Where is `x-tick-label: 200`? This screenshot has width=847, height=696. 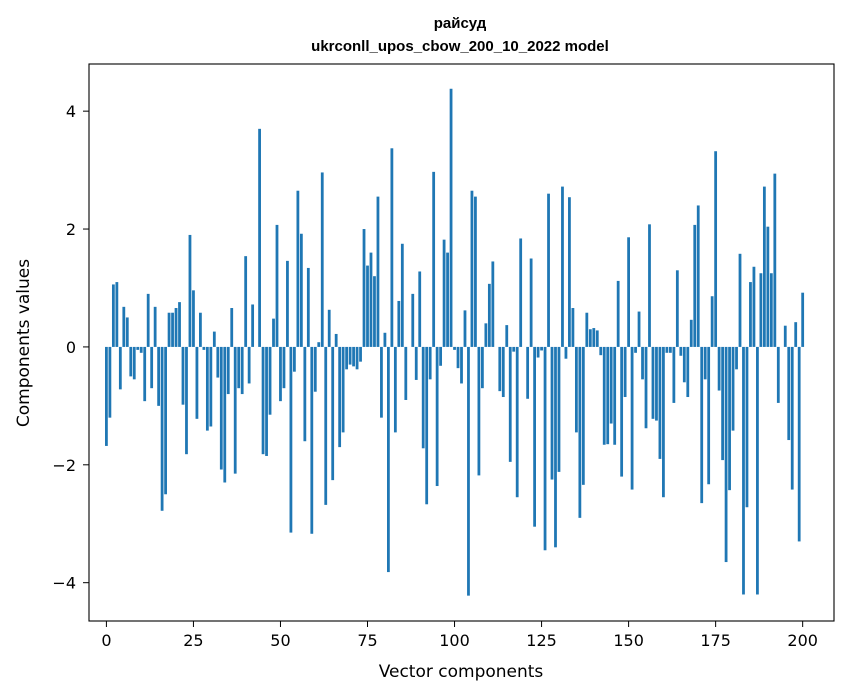
x-tick-label: 200 is located at coordinates (802, 640).